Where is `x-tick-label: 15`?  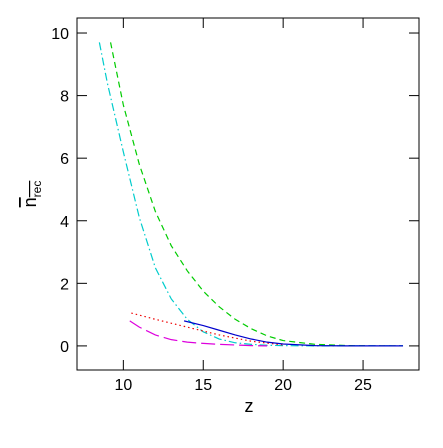
x-tick-label: 15 is located at coordinates (203, 385).